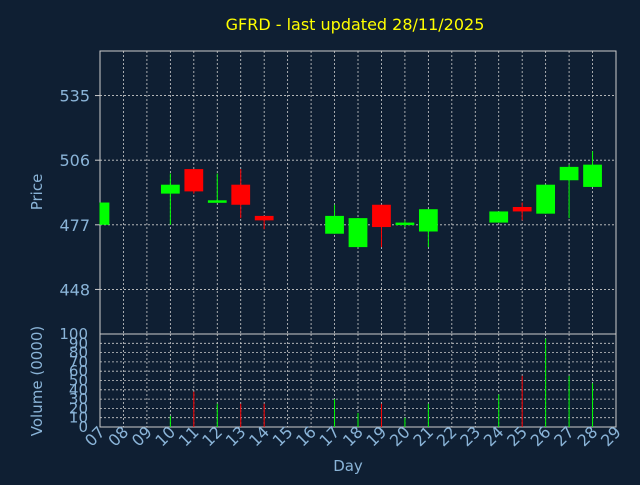 This screenshot has height=485, width=640. What do you see at coordinates (78, 399) in the screenshot?
I see `volume-tick-label: 30` at bounding box center [78, 399].